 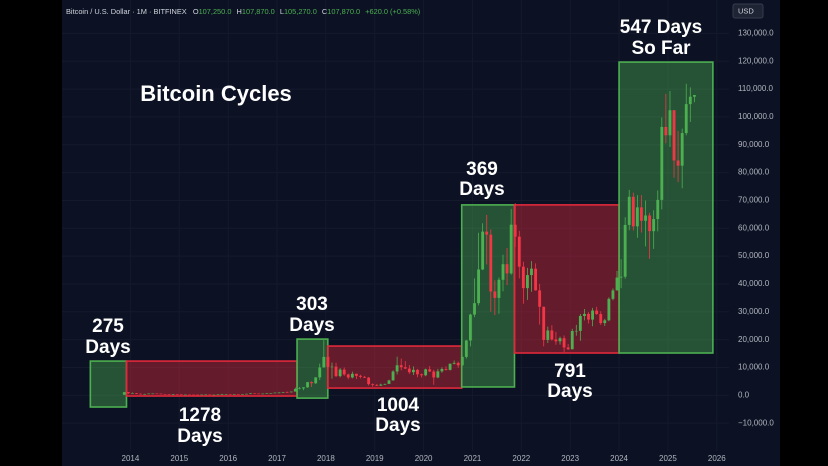 I want to click on ohlc-value: 105,270.0, so click(x=300, y=11).